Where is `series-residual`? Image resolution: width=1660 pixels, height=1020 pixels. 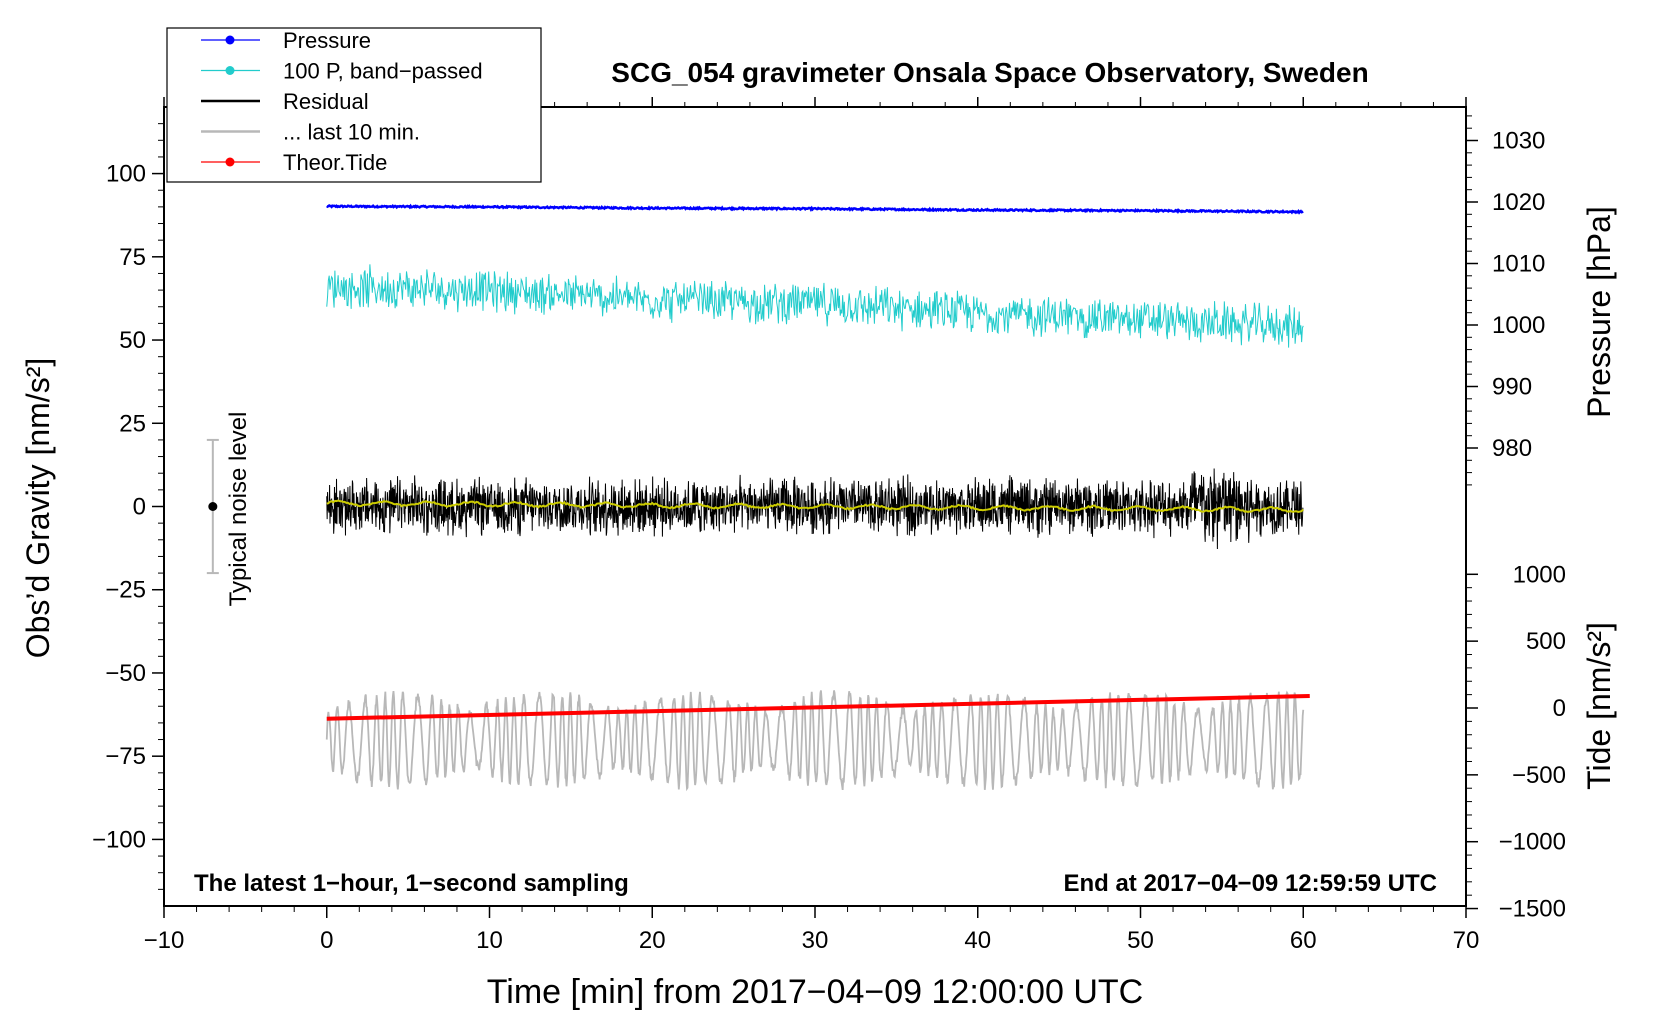
series-residual is located at coordinates (815, 509).